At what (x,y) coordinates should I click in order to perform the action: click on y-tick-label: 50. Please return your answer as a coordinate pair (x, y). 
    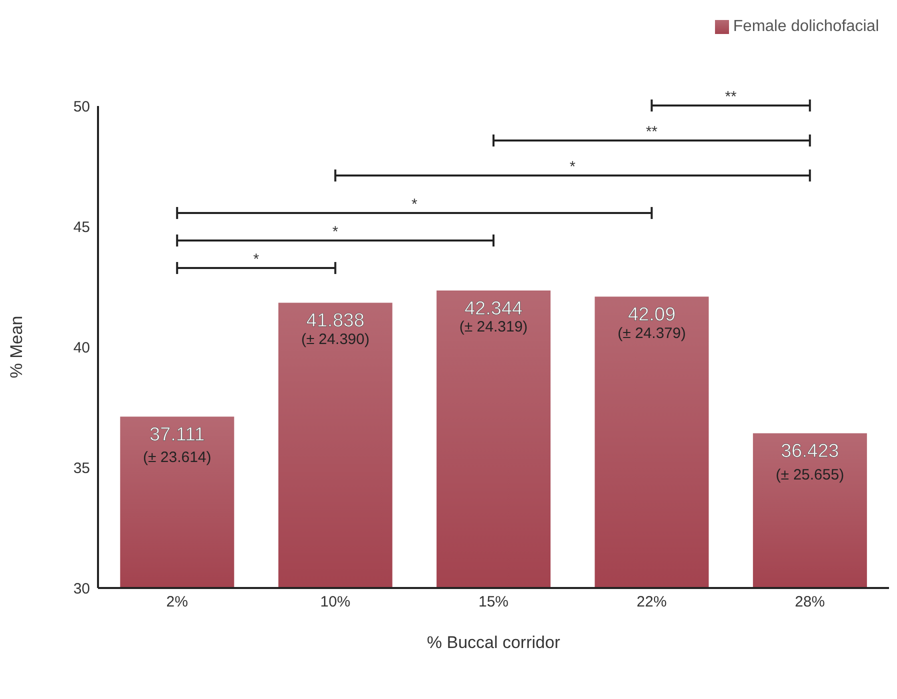
    Looking at the image, I should click on (81, 107).